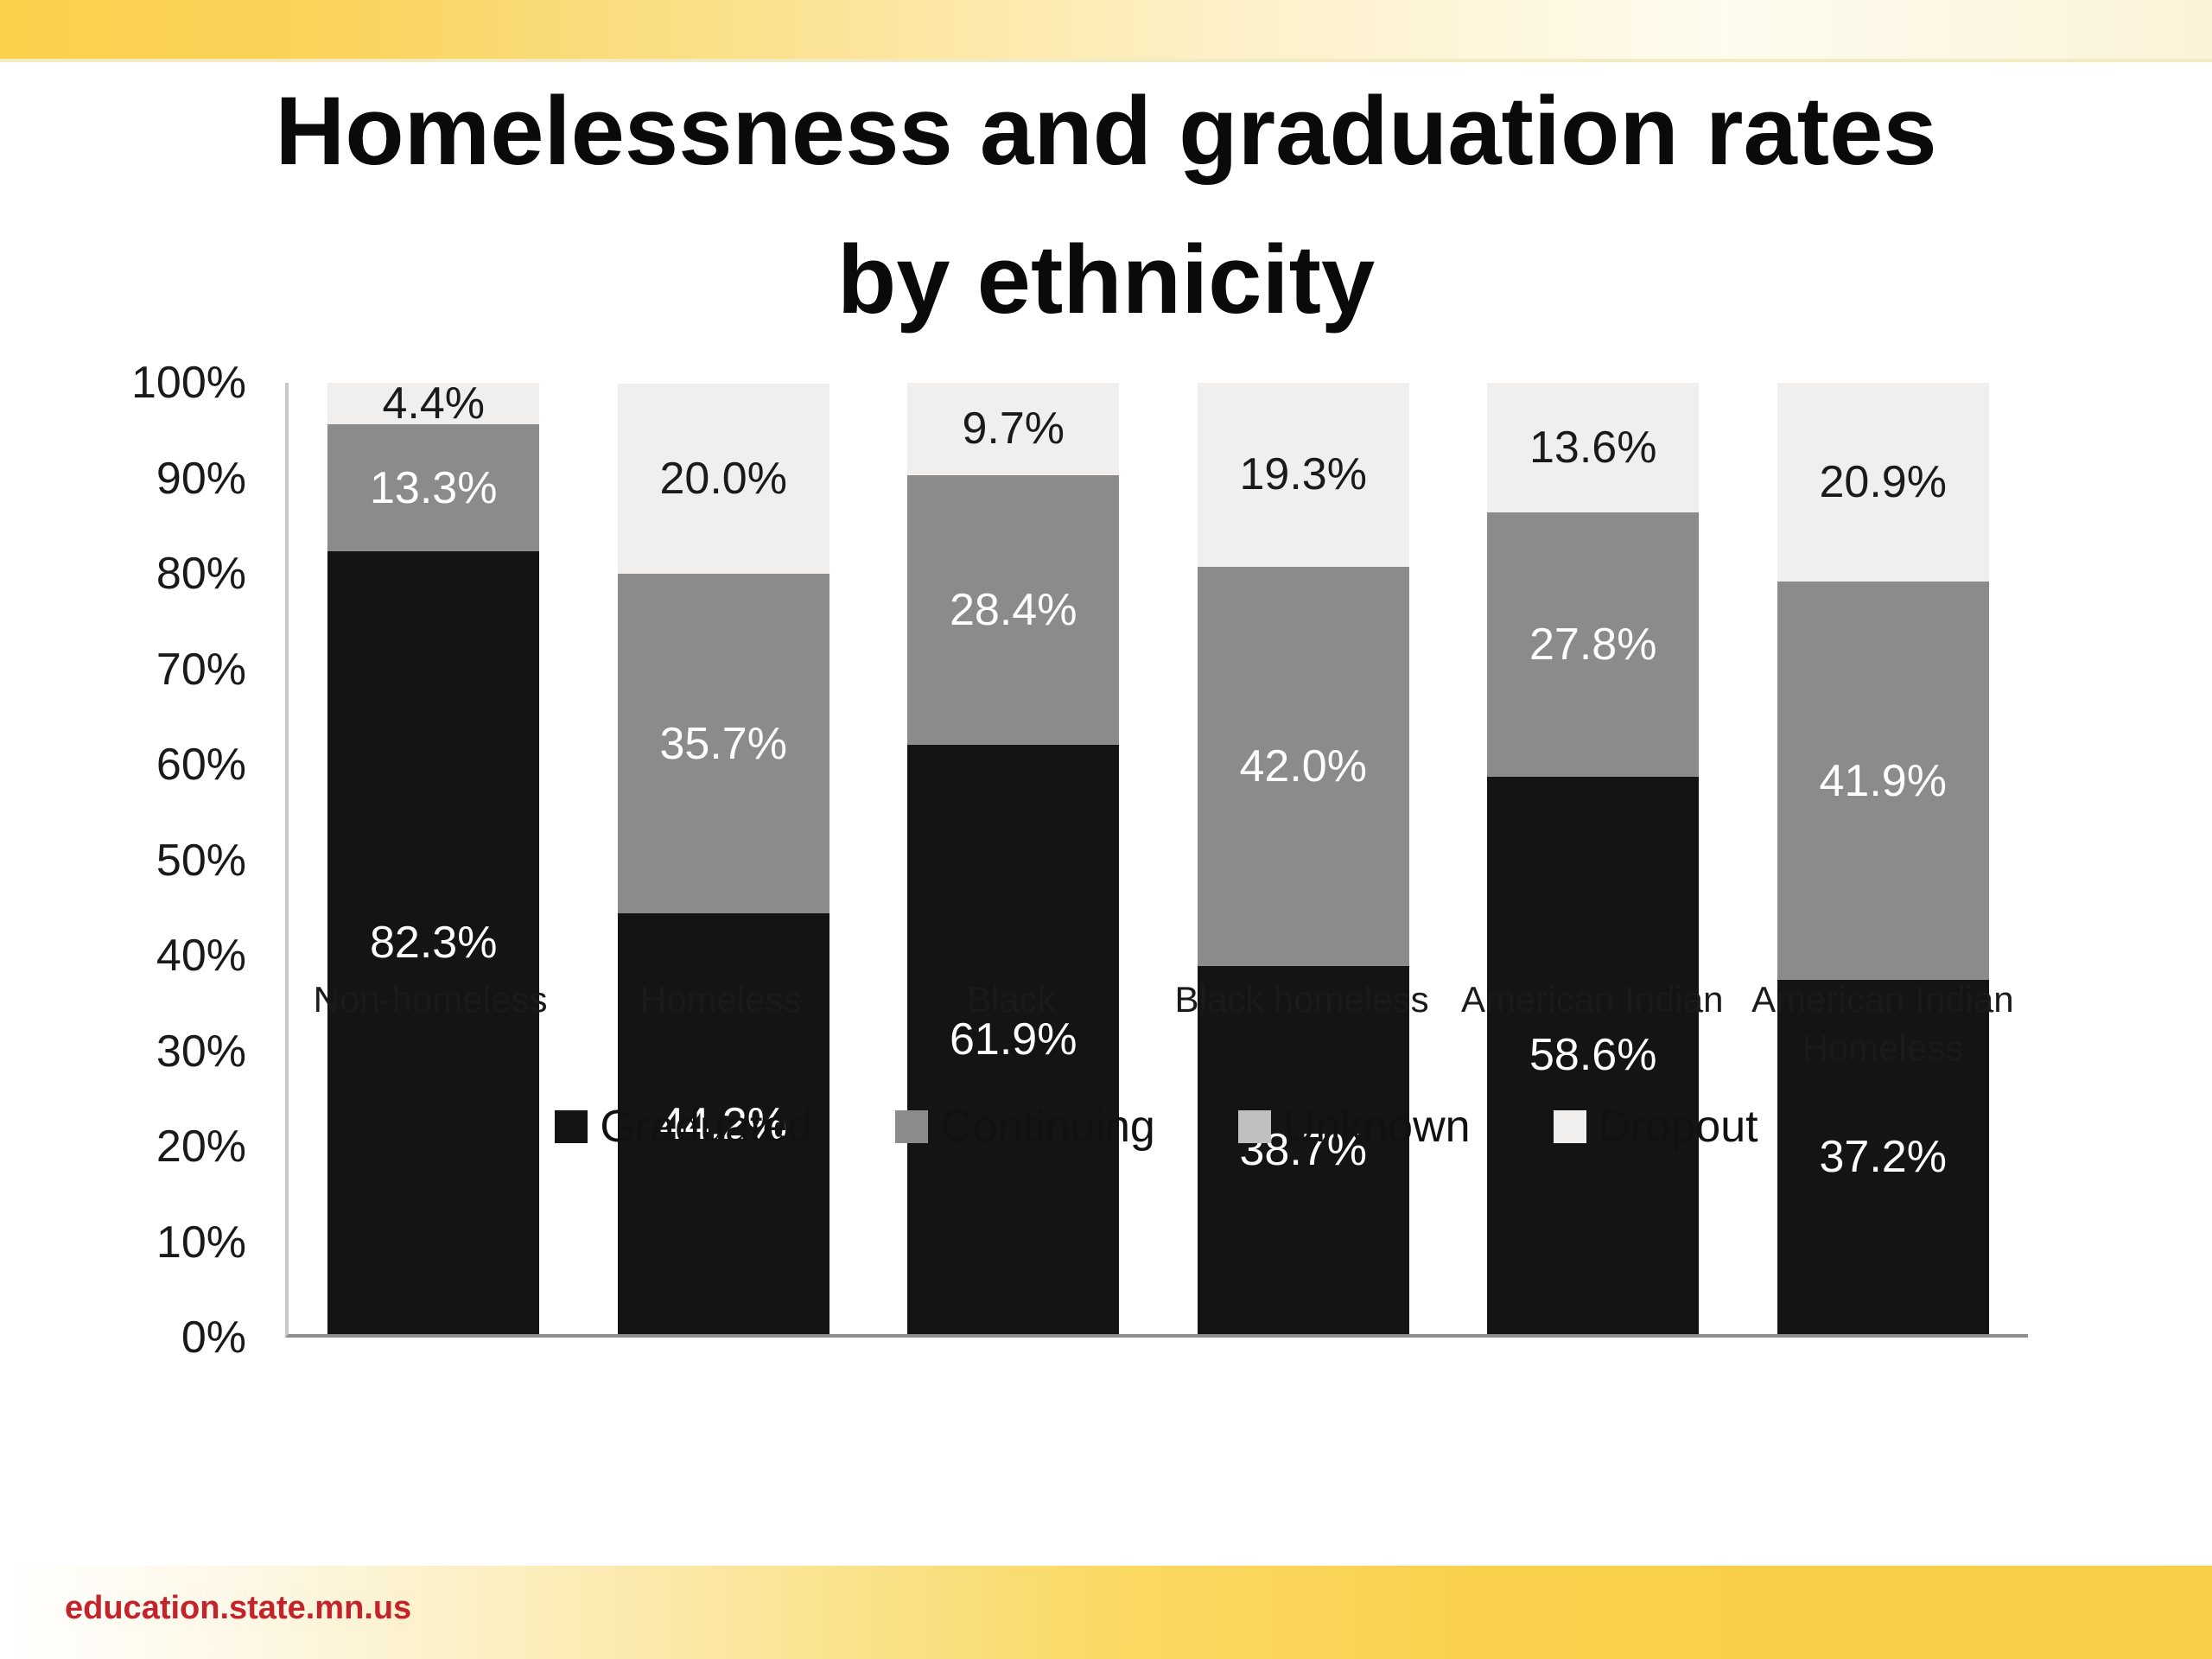 Image resolution: width=2212 pixels, height=1659 pixels. I want to click on bar-american-indian-homeless: 20.9% 41.9% 37.2%, so click(1883, 858).